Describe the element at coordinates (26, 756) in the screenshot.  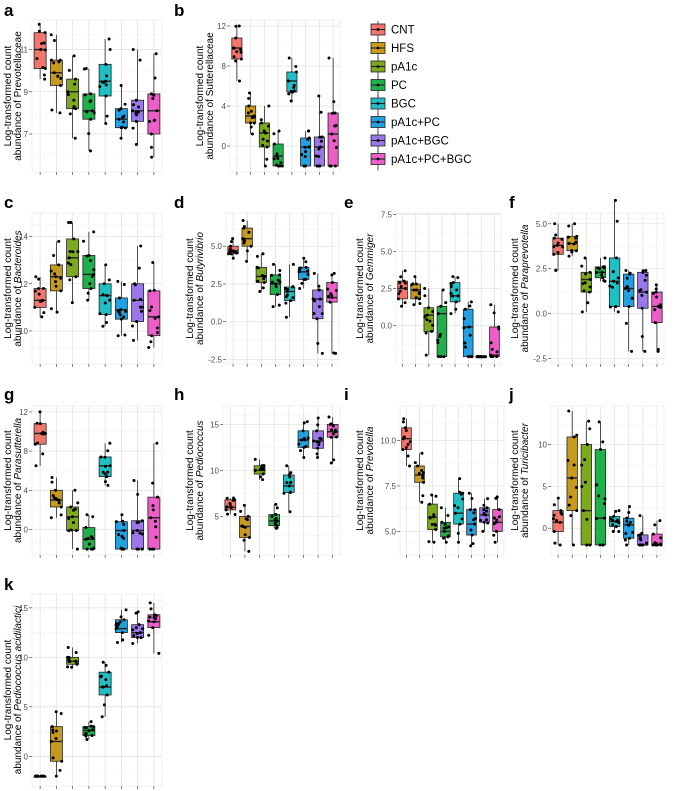
I see `y-tick-label: 0` at that location.